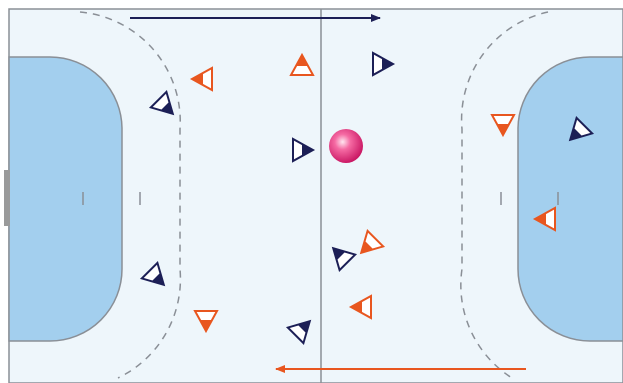 Image resolution: width=623 pixels, height=383 pixels. I want to click on right-goal-area, so click(570, 199).